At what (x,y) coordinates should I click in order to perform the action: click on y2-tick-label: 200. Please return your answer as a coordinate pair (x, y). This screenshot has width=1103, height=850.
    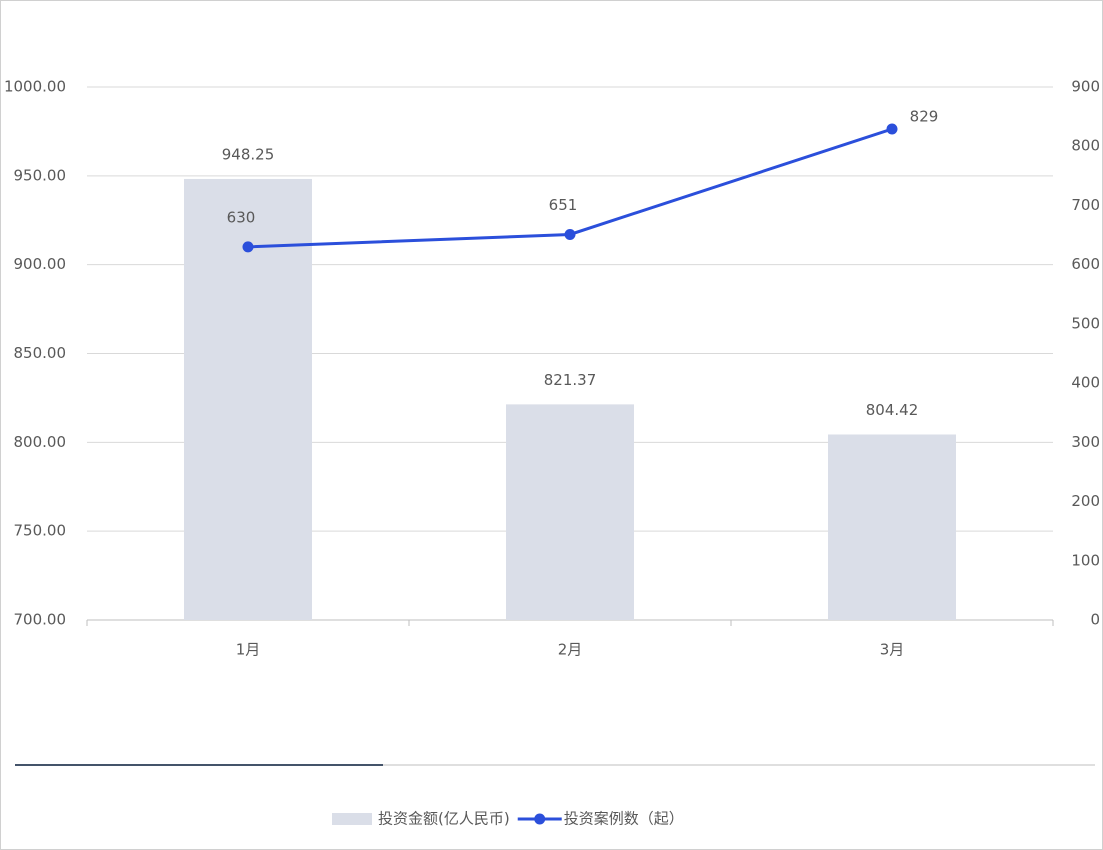
    Looking at the image, I should click on (1085, 501).